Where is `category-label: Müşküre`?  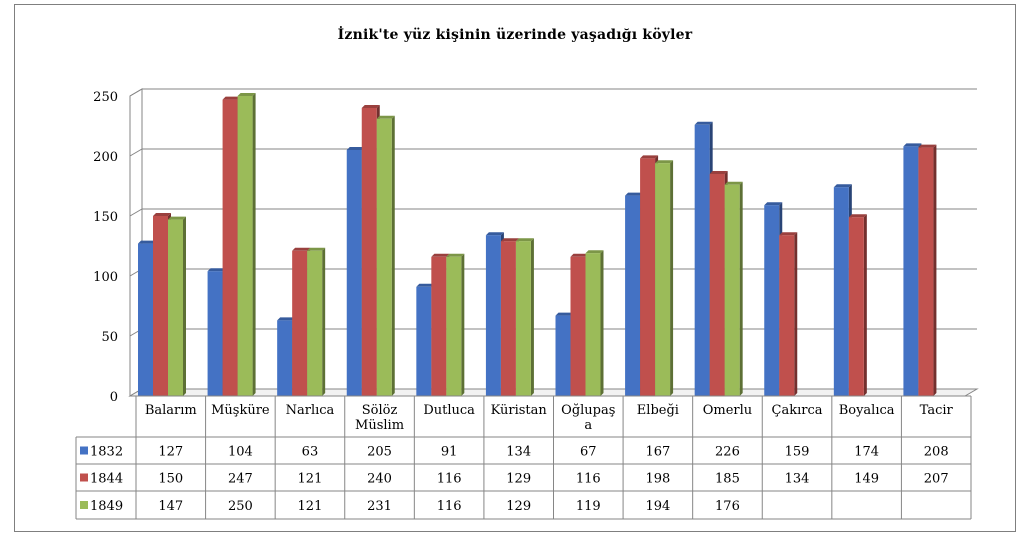
category-label: Müşküre is located at coordinates (240, 410).